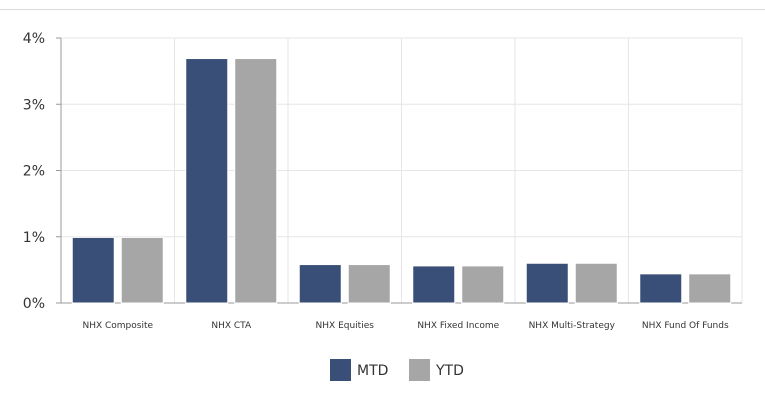  I want to click on legend-label: YTD, so click(449, 371).